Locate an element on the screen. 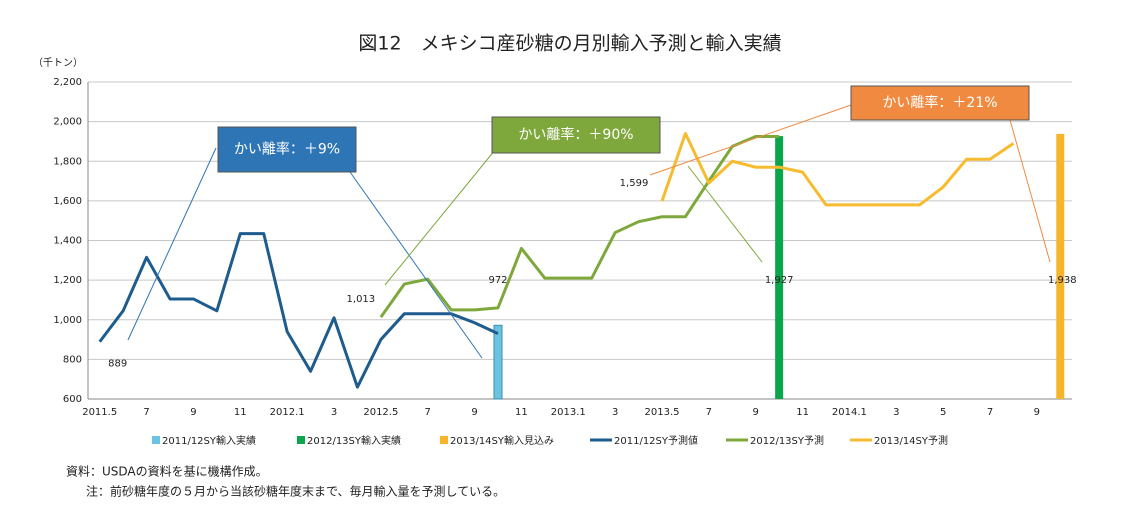  y-tick-label: 1,400 is located at coordinates (67, 241).